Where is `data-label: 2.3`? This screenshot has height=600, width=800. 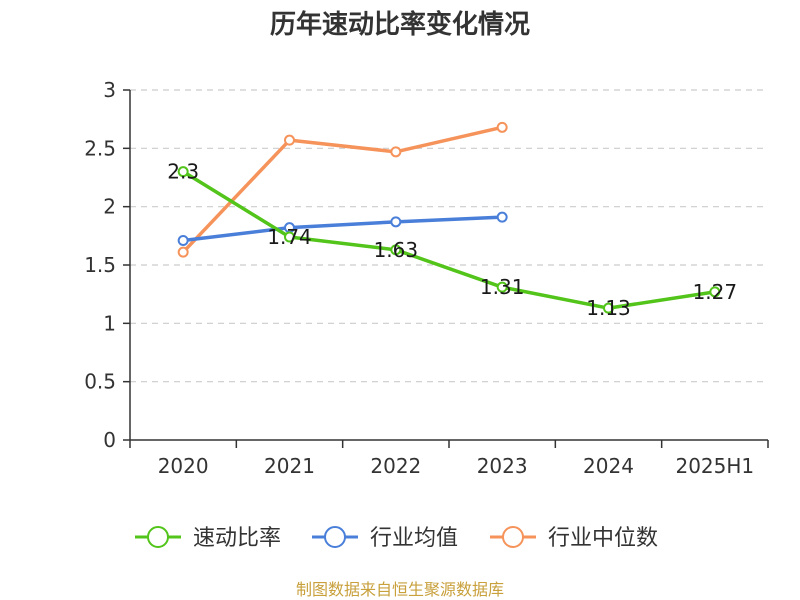 data-label: 2.3 is located at coordinates (183, 172).